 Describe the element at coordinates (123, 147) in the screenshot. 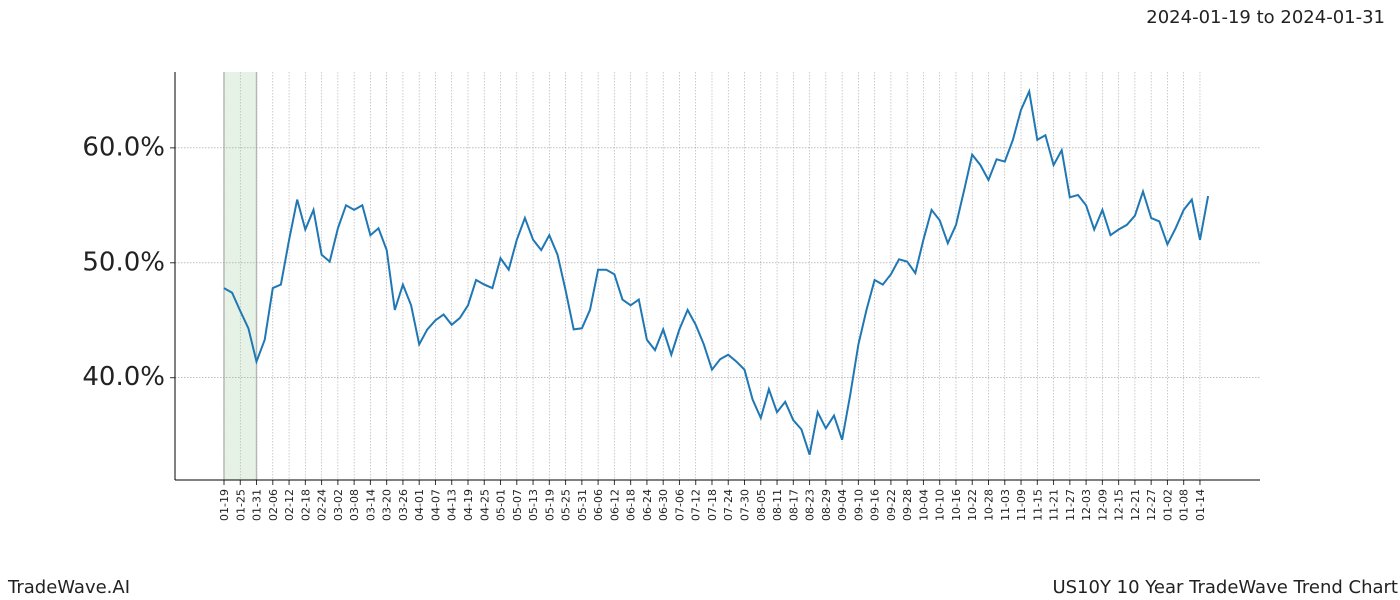

I see `y-tick-label: 60.0%` at that location.